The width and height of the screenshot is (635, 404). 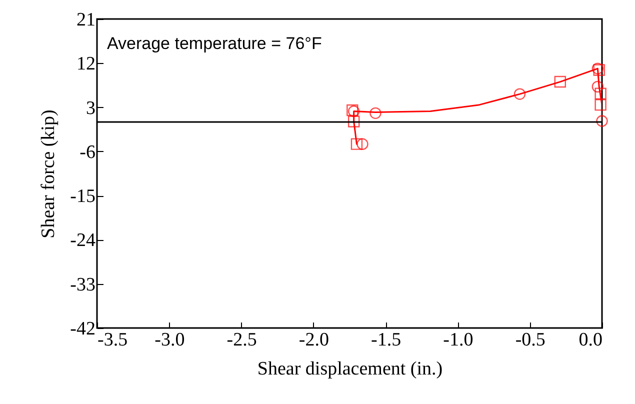 What do you see at coordinates (91, 108) in the screenshot?
I see `y-tick-label: 3` at bounding box center [91, 108].